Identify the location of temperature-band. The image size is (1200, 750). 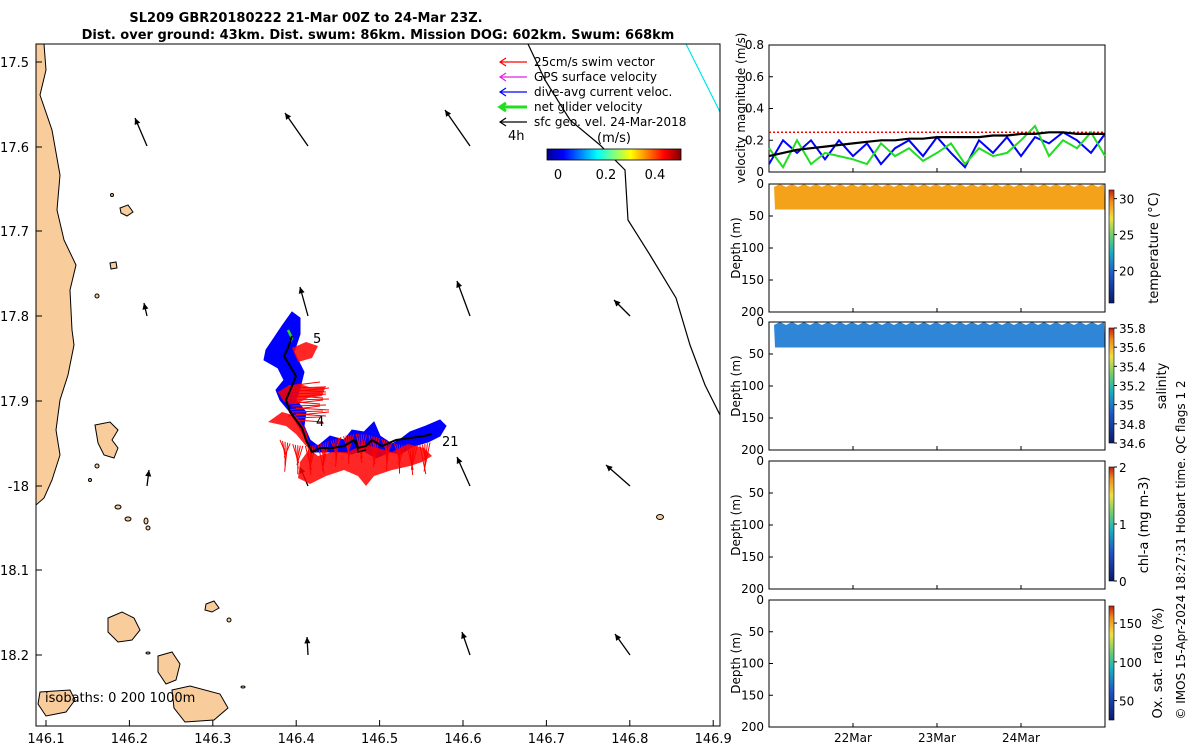
(939, 197).